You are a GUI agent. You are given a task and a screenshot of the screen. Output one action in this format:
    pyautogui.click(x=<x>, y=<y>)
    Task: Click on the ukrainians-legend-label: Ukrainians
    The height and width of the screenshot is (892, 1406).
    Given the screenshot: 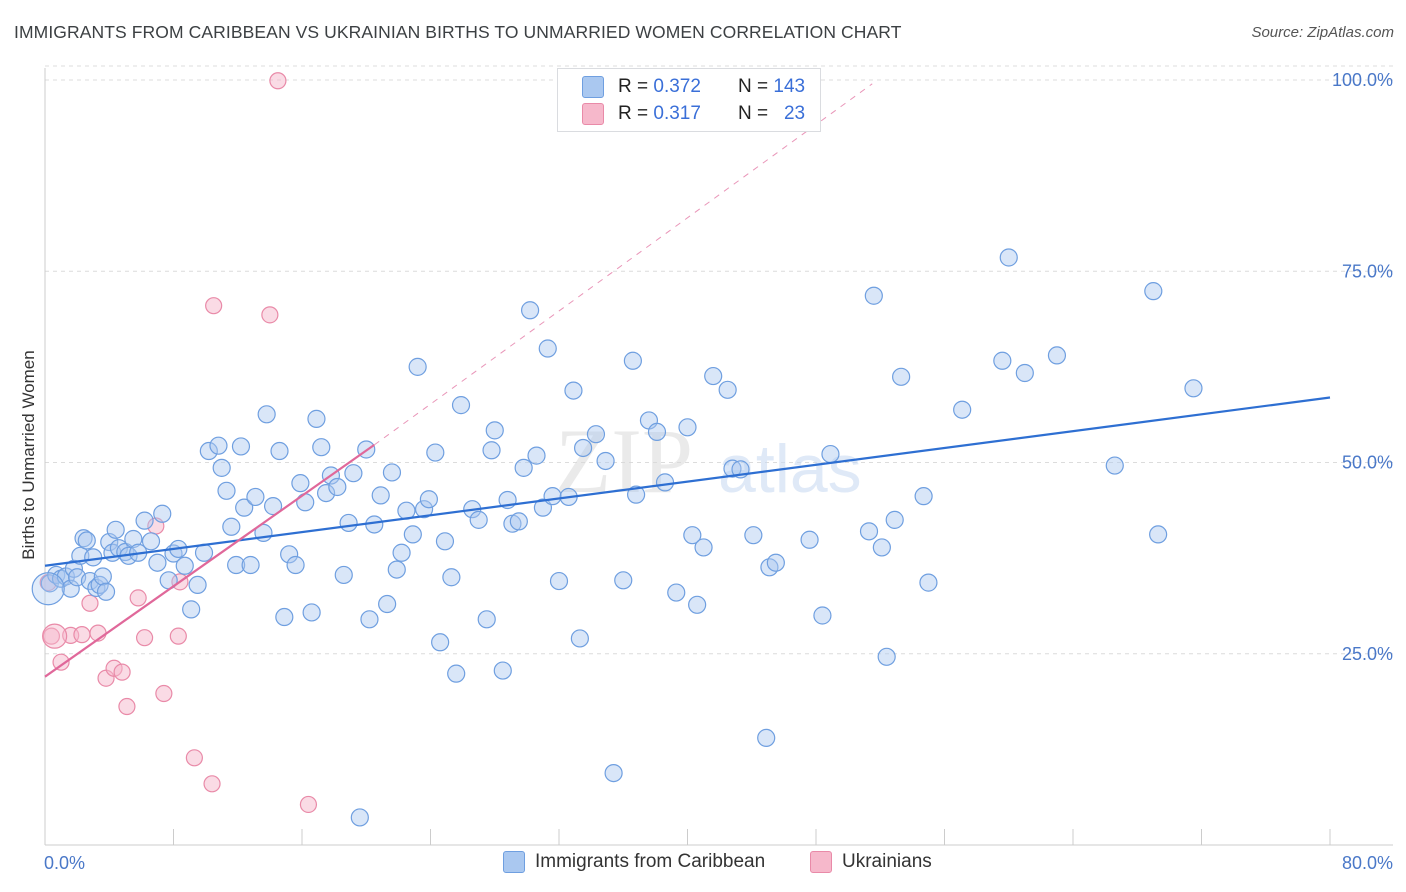 What is the action you would take?
    pyautogui.click(x=887, y=861)
    